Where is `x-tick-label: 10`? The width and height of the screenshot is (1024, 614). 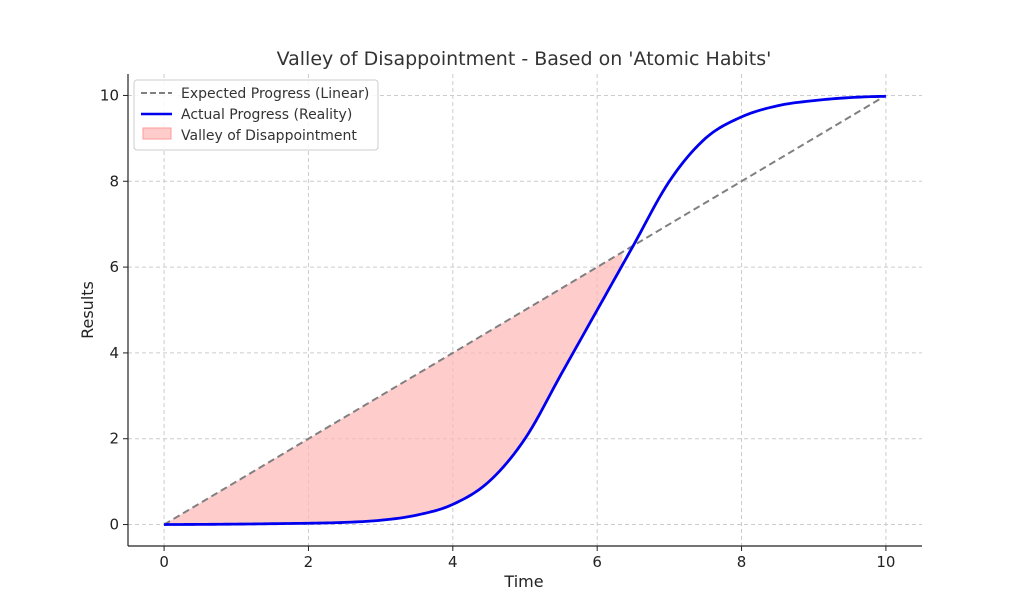
x-tick-label: 10 is located at coordinates (885, 562).